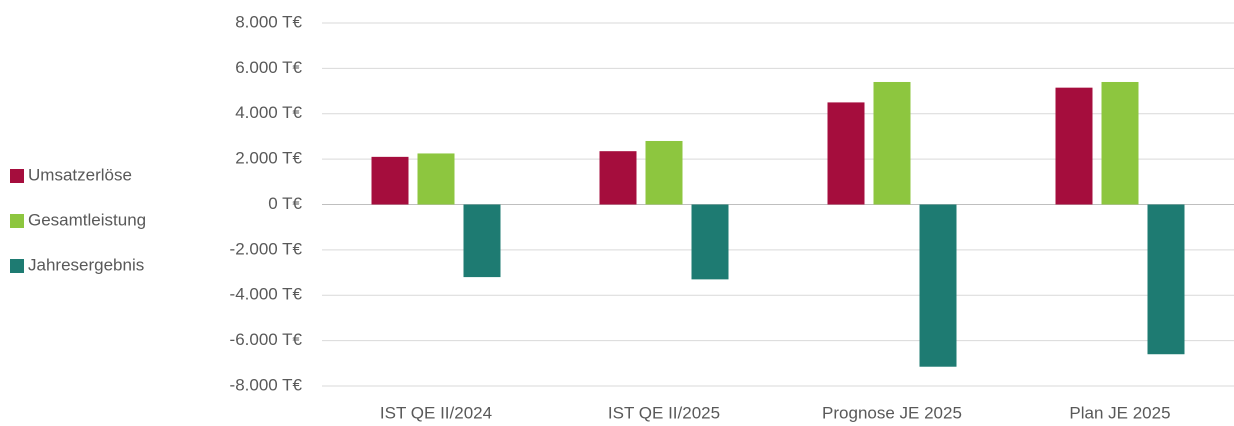 The height and width of the screenshot is (426, 1234). What do you see at coordinates (268, 67) in the screenshot?
I see `y-tick-label: 6.000 T€` at bounding box center [268, 67].